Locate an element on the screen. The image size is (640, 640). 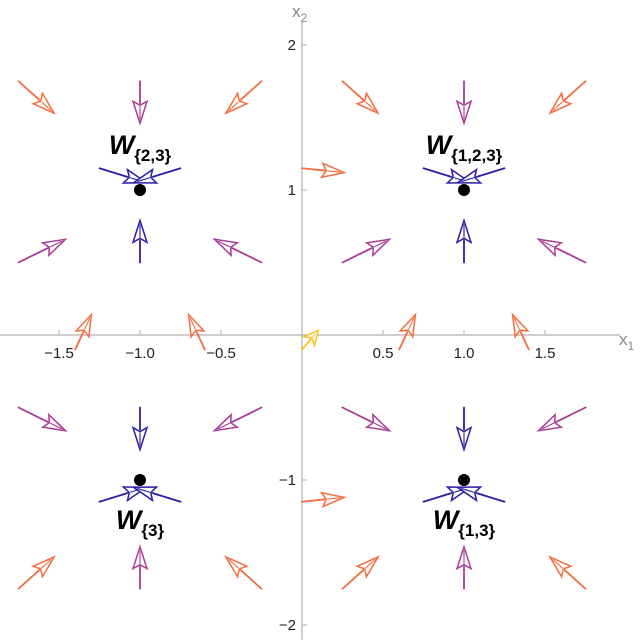
fixed-point-label: W{1,2,3} is located at coordinates (464, 147).